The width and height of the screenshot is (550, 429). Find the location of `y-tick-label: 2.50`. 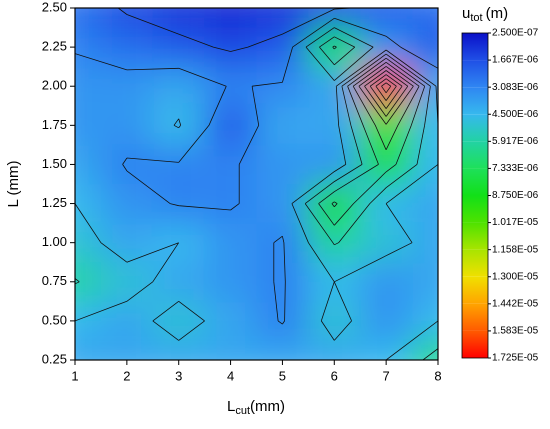

y-tick-label: 2.50 is located at coordinates (54, 7).